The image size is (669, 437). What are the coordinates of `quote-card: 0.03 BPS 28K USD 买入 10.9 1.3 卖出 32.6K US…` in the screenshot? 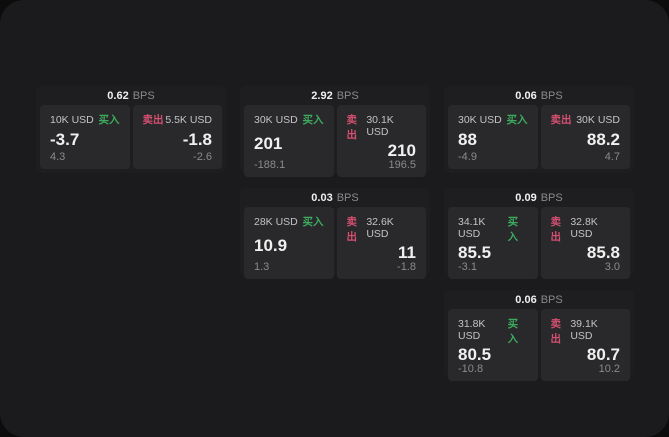 It's located at (335, 233).